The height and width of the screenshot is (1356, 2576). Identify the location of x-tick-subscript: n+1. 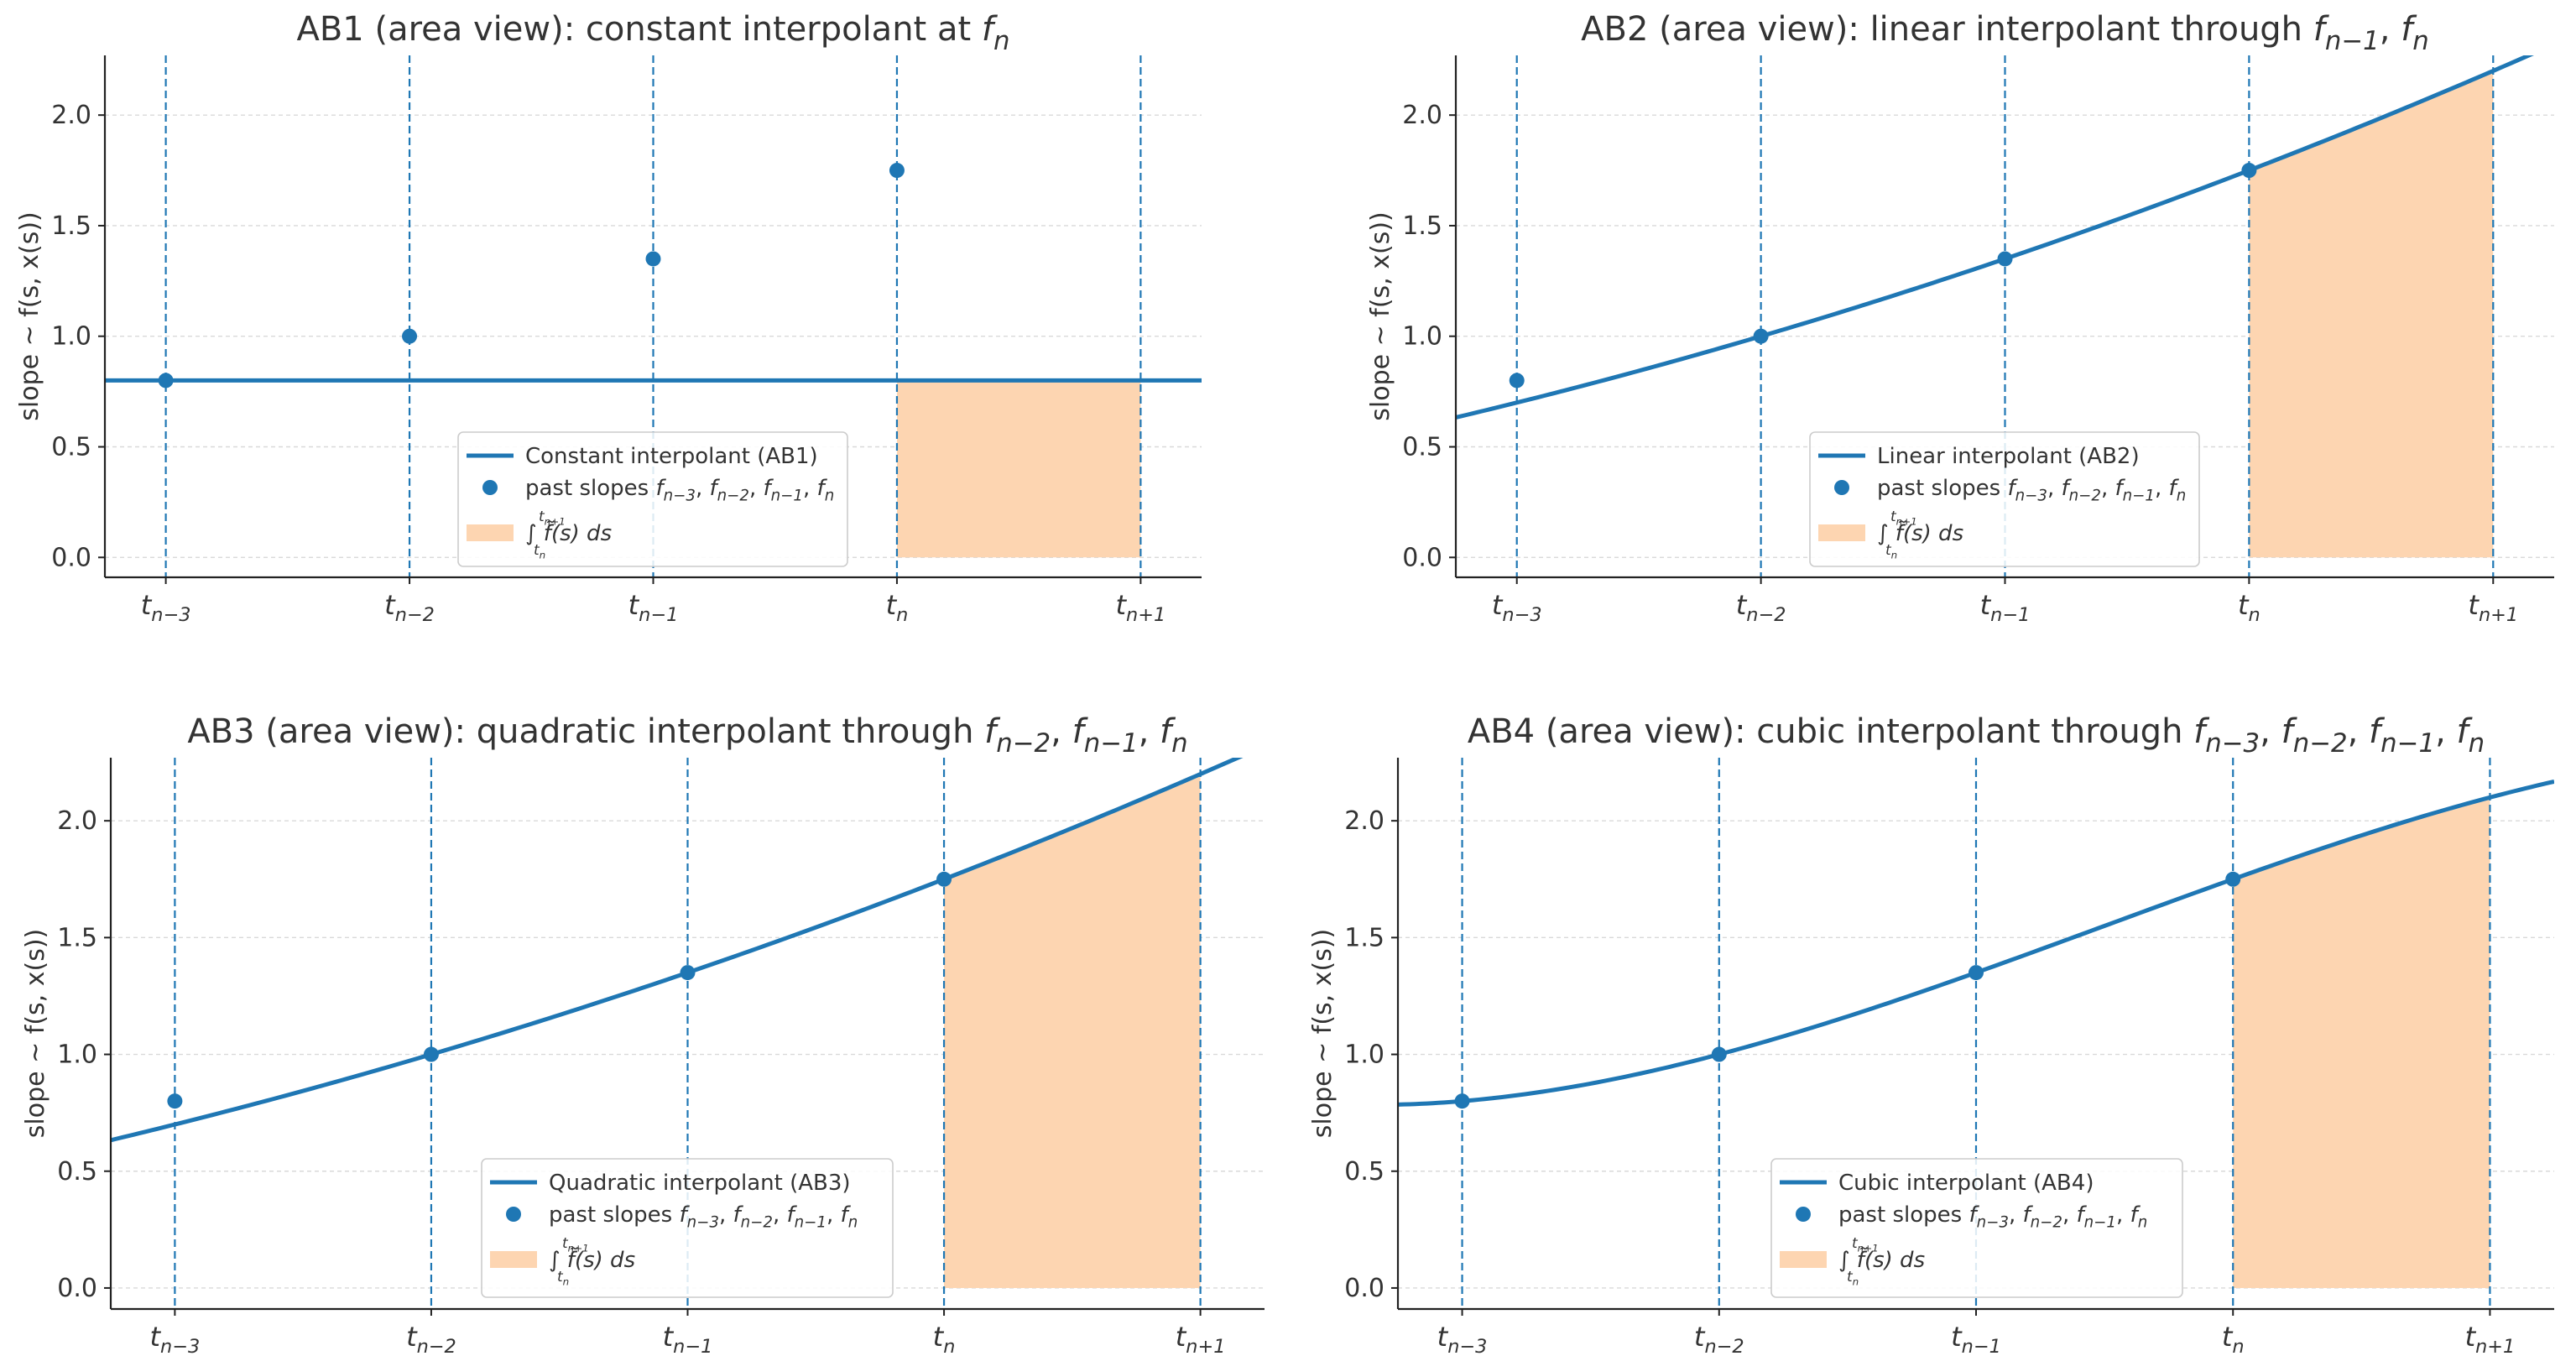
(1205, 1346).